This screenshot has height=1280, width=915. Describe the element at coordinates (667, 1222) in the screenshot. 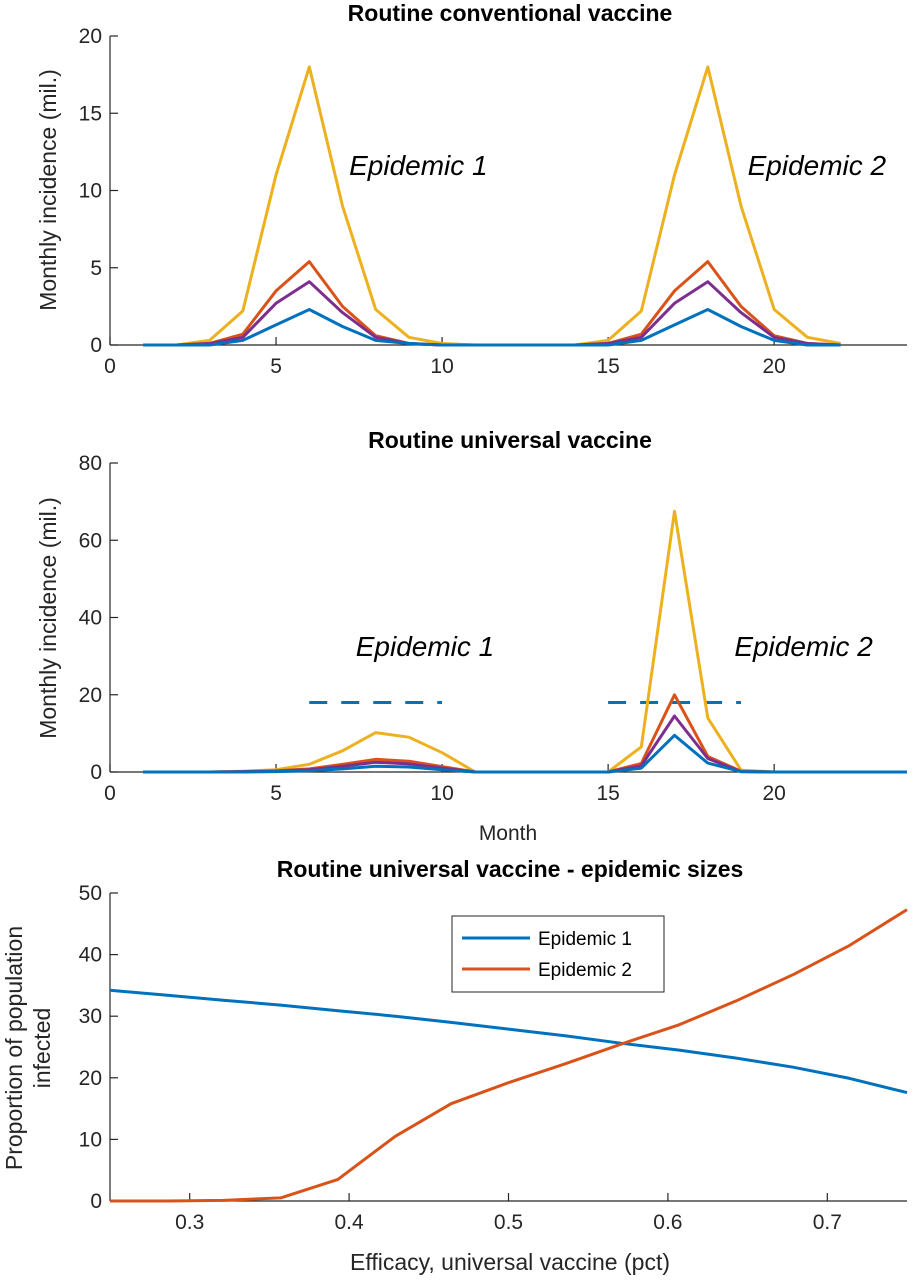

I see `x-tick-label: 0.6` at that location.